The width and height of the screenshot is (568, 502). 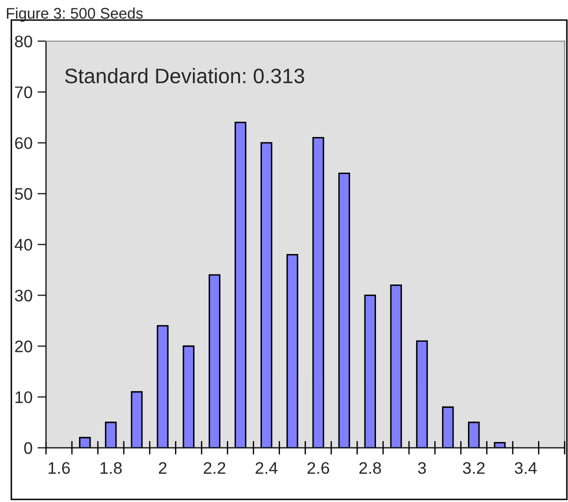 I want to click on y-tick-label: 80, so click(x=23, y=42).